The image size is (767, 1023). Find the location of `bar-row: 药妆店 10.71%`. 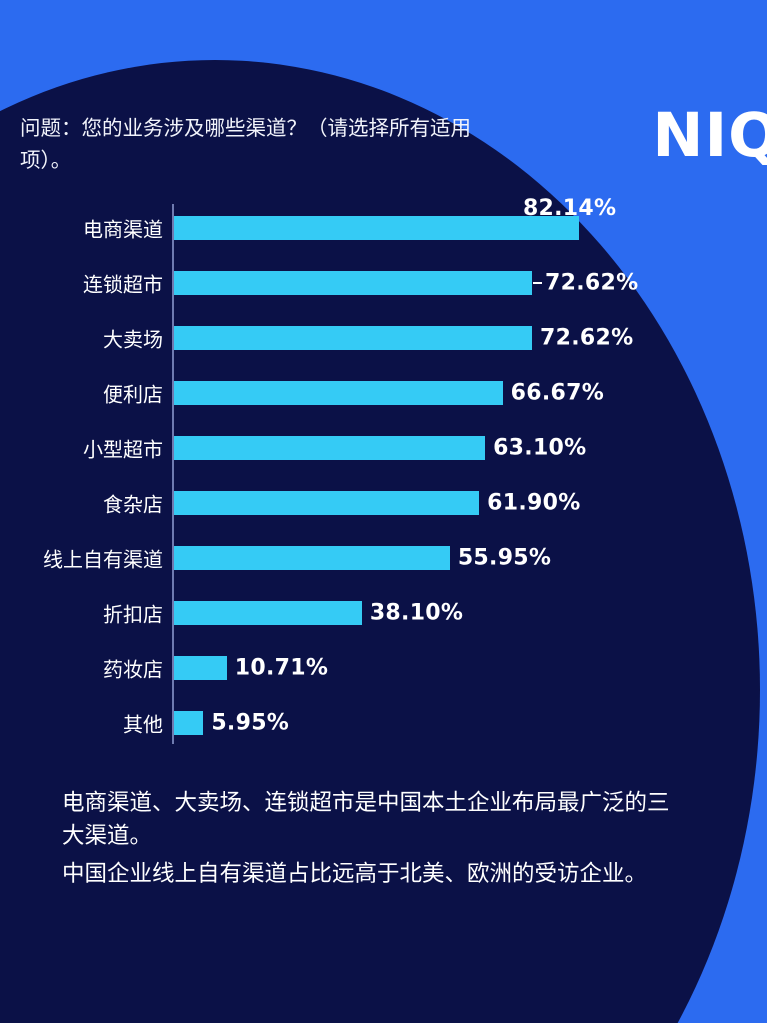

bar-row: 药妆店 10.71% is located at coordinates (383, 667).